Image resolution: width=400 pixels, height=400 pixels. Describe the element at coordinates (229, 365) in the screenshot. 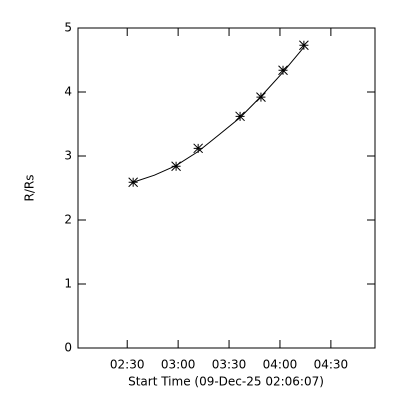

I see `x-tick-label: 03:30` at that location.